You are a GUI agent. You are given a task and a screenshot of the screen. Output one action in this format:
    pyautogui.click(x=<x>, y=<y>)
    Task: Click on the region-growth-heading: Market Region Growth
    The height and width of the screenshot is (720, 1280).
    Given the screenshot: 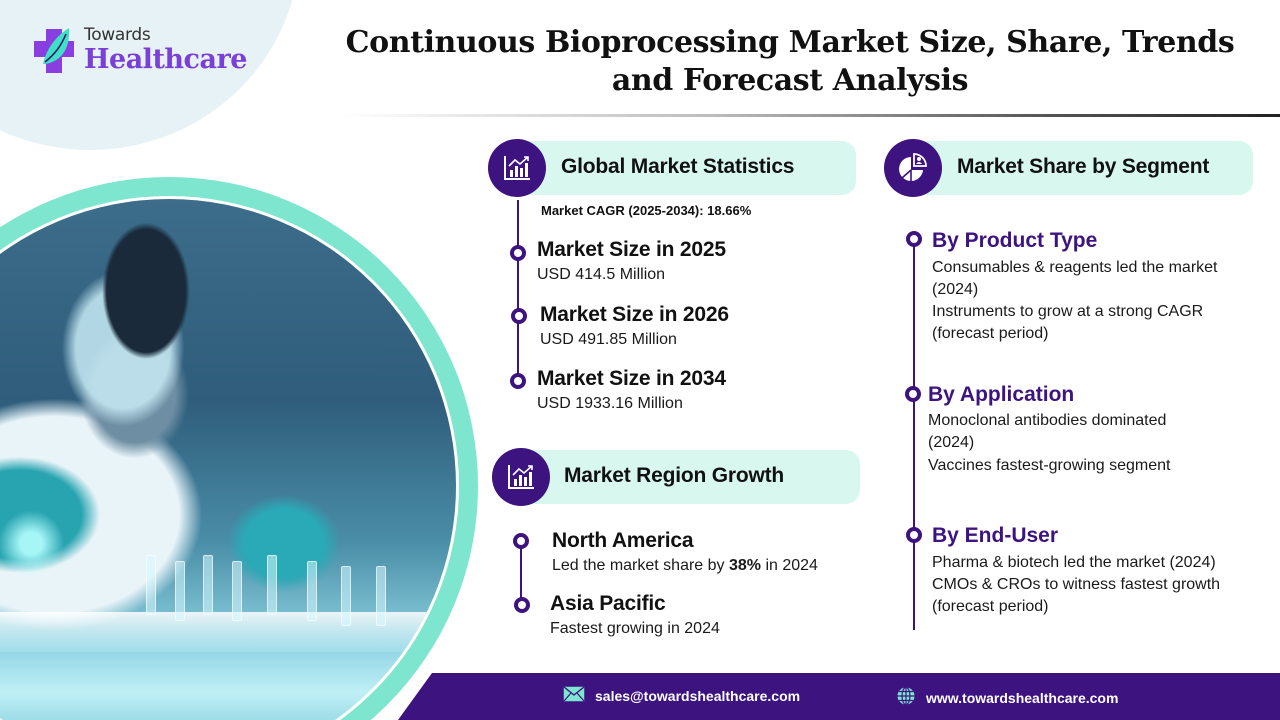 What is the action you would take?
    pyautogui.click(x=674, y=475)
    